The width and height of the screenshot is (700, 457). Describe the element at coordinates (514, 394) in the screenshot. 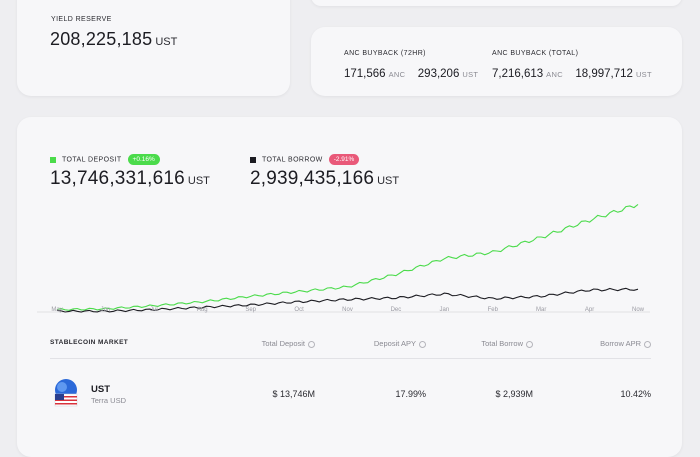

I see `row-total-borrow: $ 2,939M` at that location.